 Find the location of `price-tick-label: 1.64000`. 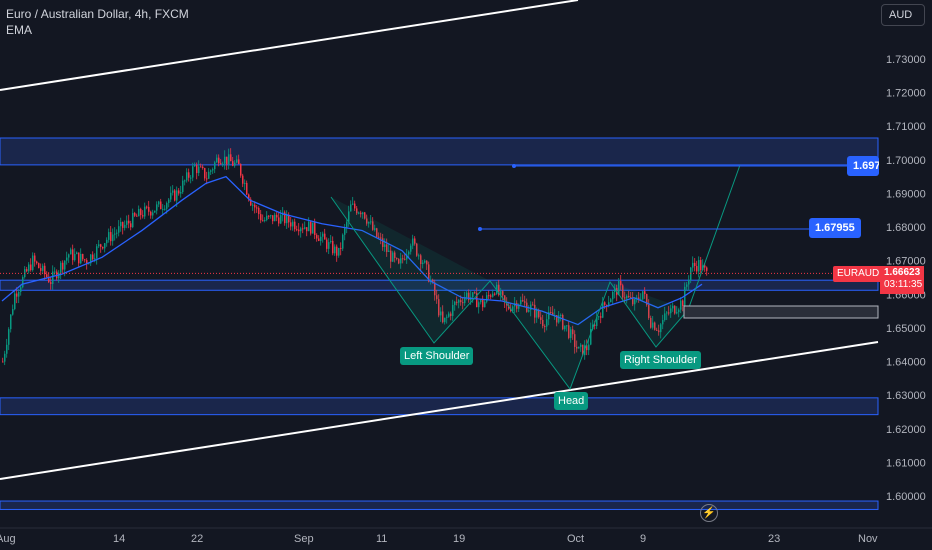

price-tick-label: 1.64000 is located at coordinates (906, 363).